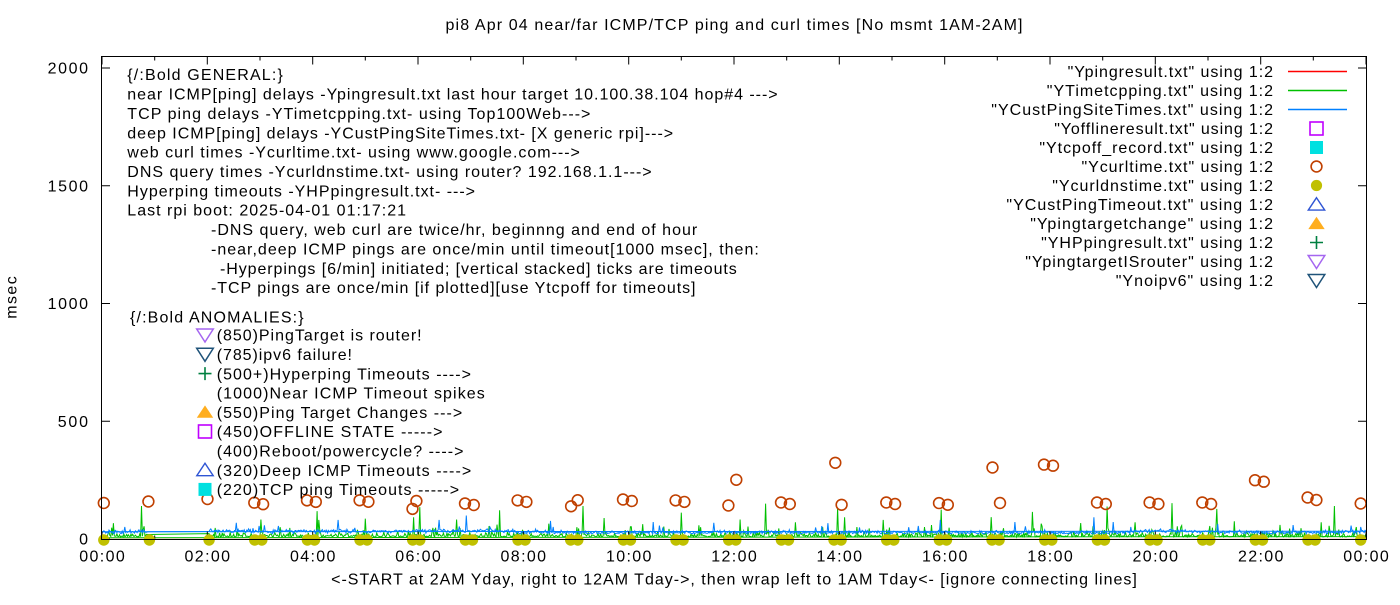 The width and height of the screenshot is (1400, 605). I want to click on svg-text: 2000, so click(68, 69).